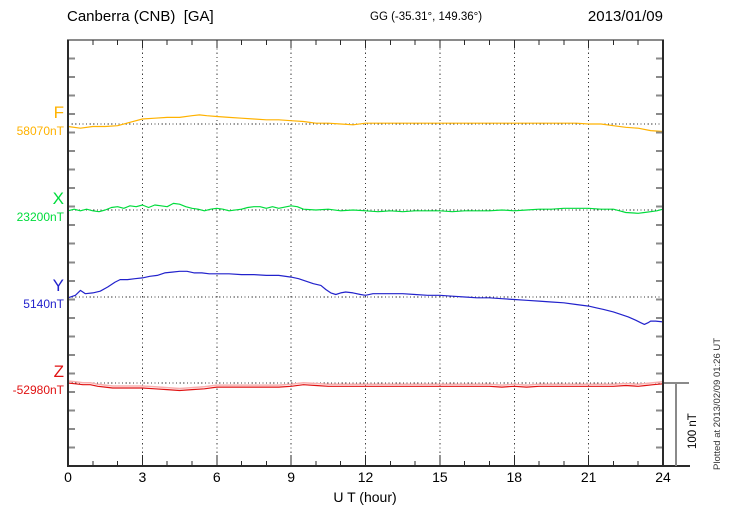 The image size is (730, 520). What do you see at coordinates (216, 477) in the screenshot?
I see `x-tick-label-6: 6` at bounding box center [216, 477].